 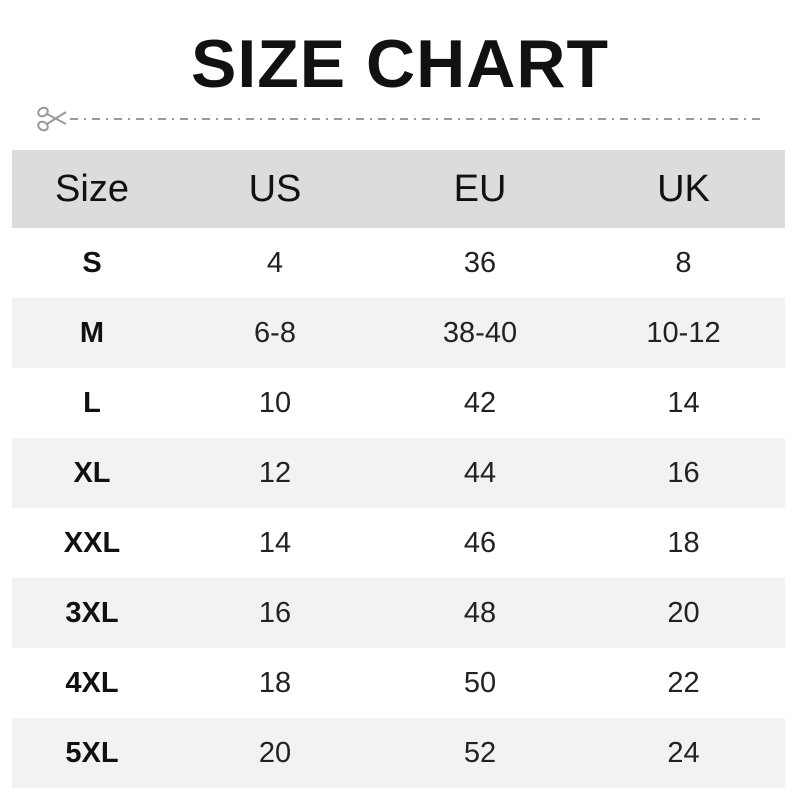 What do you see at coordinates (683, 473) in the screenshot?
I see `cell-uk: 16` at bounding box center [683, 473].